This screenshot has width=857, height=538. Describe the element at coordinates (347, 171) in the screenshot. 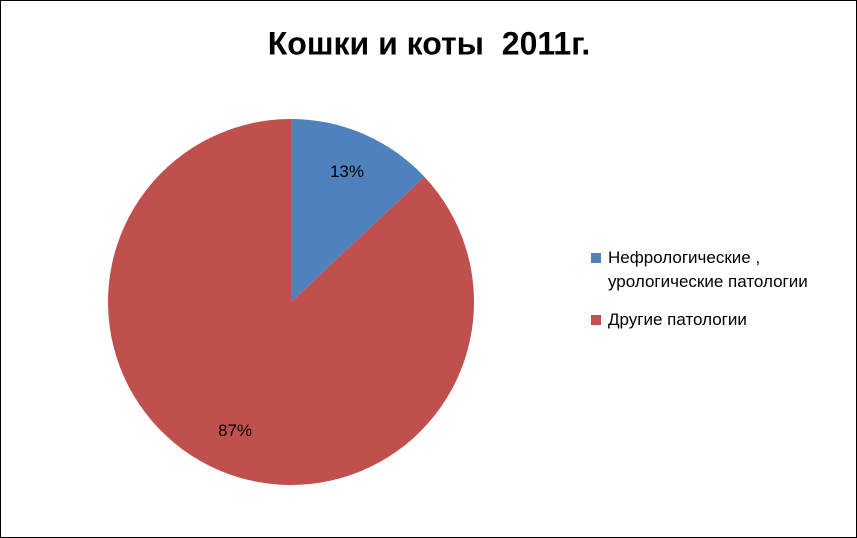

I see `data-label: 13%` at that location.